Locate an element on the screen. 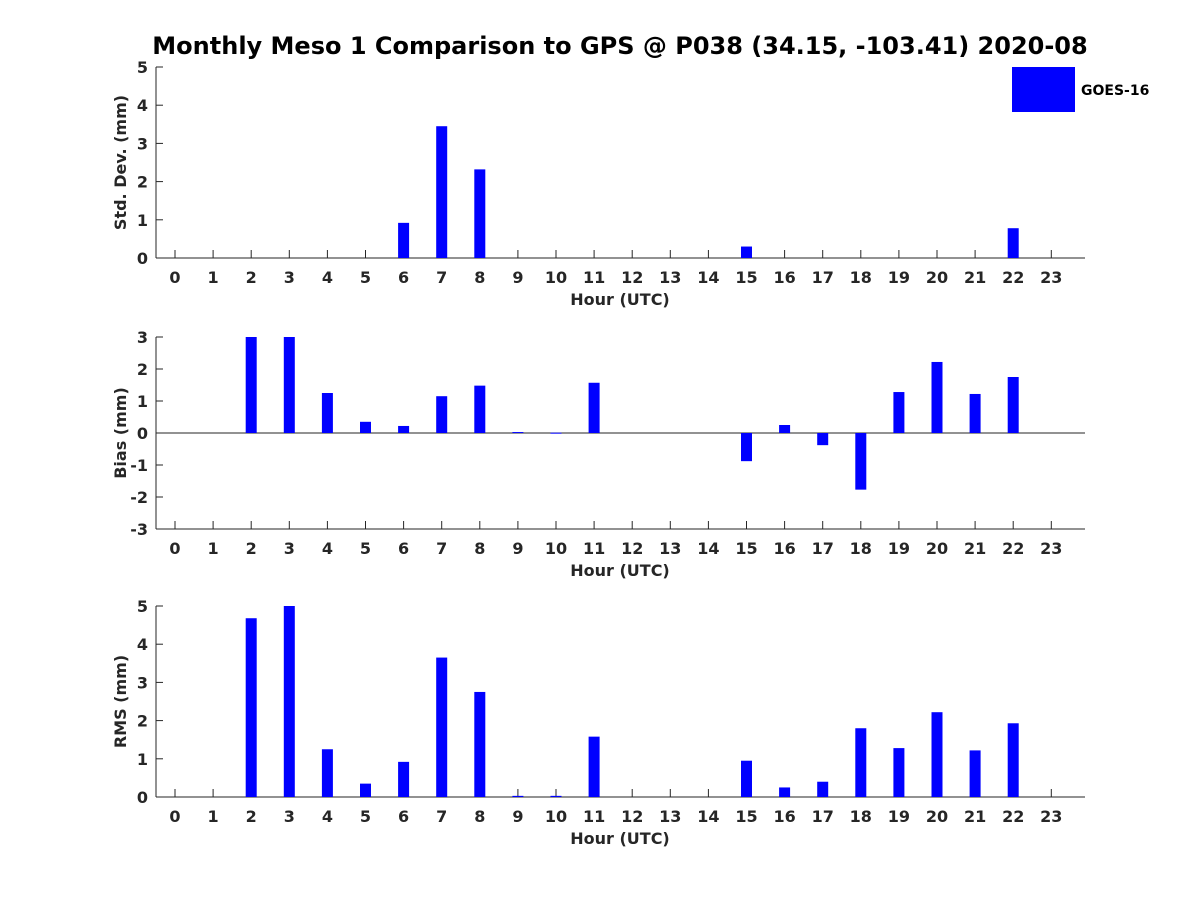 The width and height of the screenshot is (1200, 900). y-tick-label: -2 is located at coordinates (139, 497).